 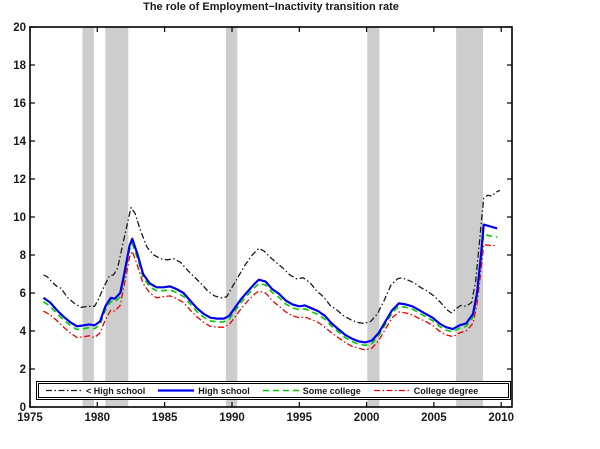 I want to click on legend-item: College degree, so click(x=432, y=390).